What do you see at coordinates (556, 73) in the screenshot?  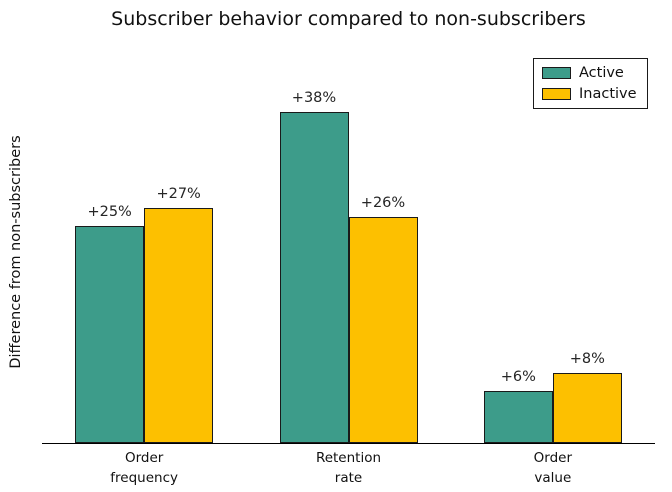 I see `legend-swatch-active-icon` at bounding box center [556, 73].